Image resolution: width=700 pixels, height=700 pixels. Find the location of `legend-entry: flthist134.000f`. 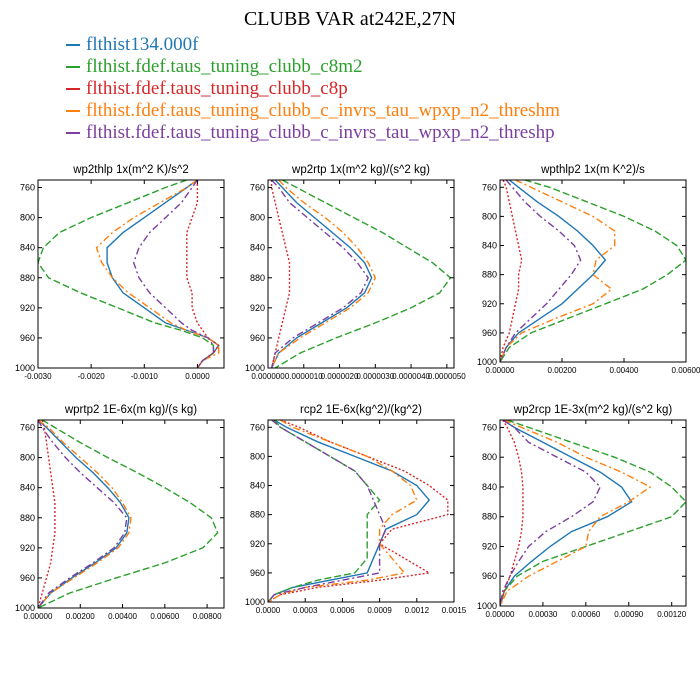

legend-entry: flthist134.000f is located at coordinates (313, 45).